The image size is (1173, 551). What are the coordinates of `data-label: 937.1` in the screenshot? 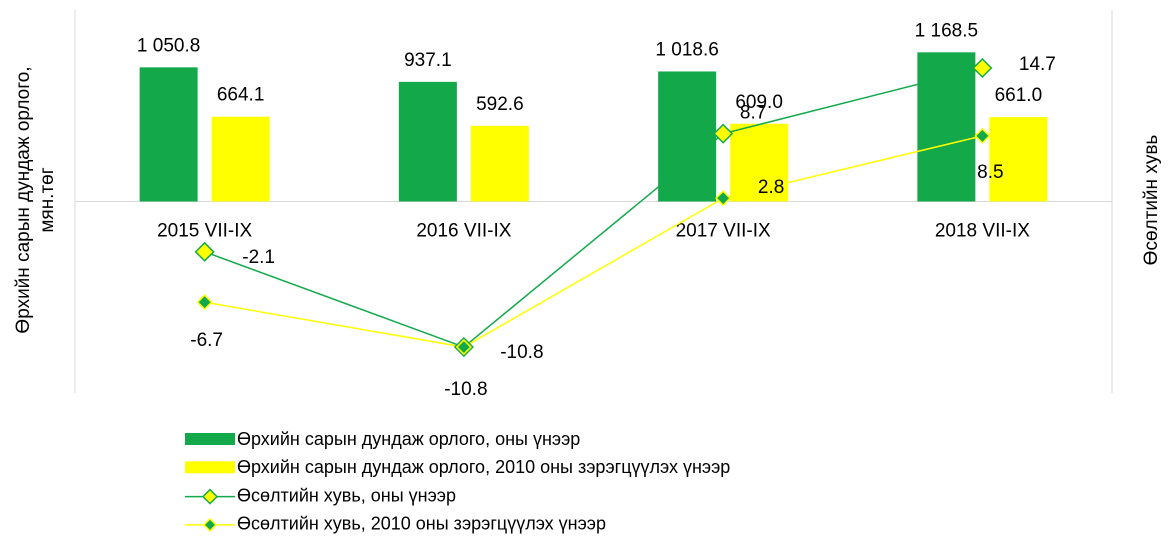 It's located at (428, 60).